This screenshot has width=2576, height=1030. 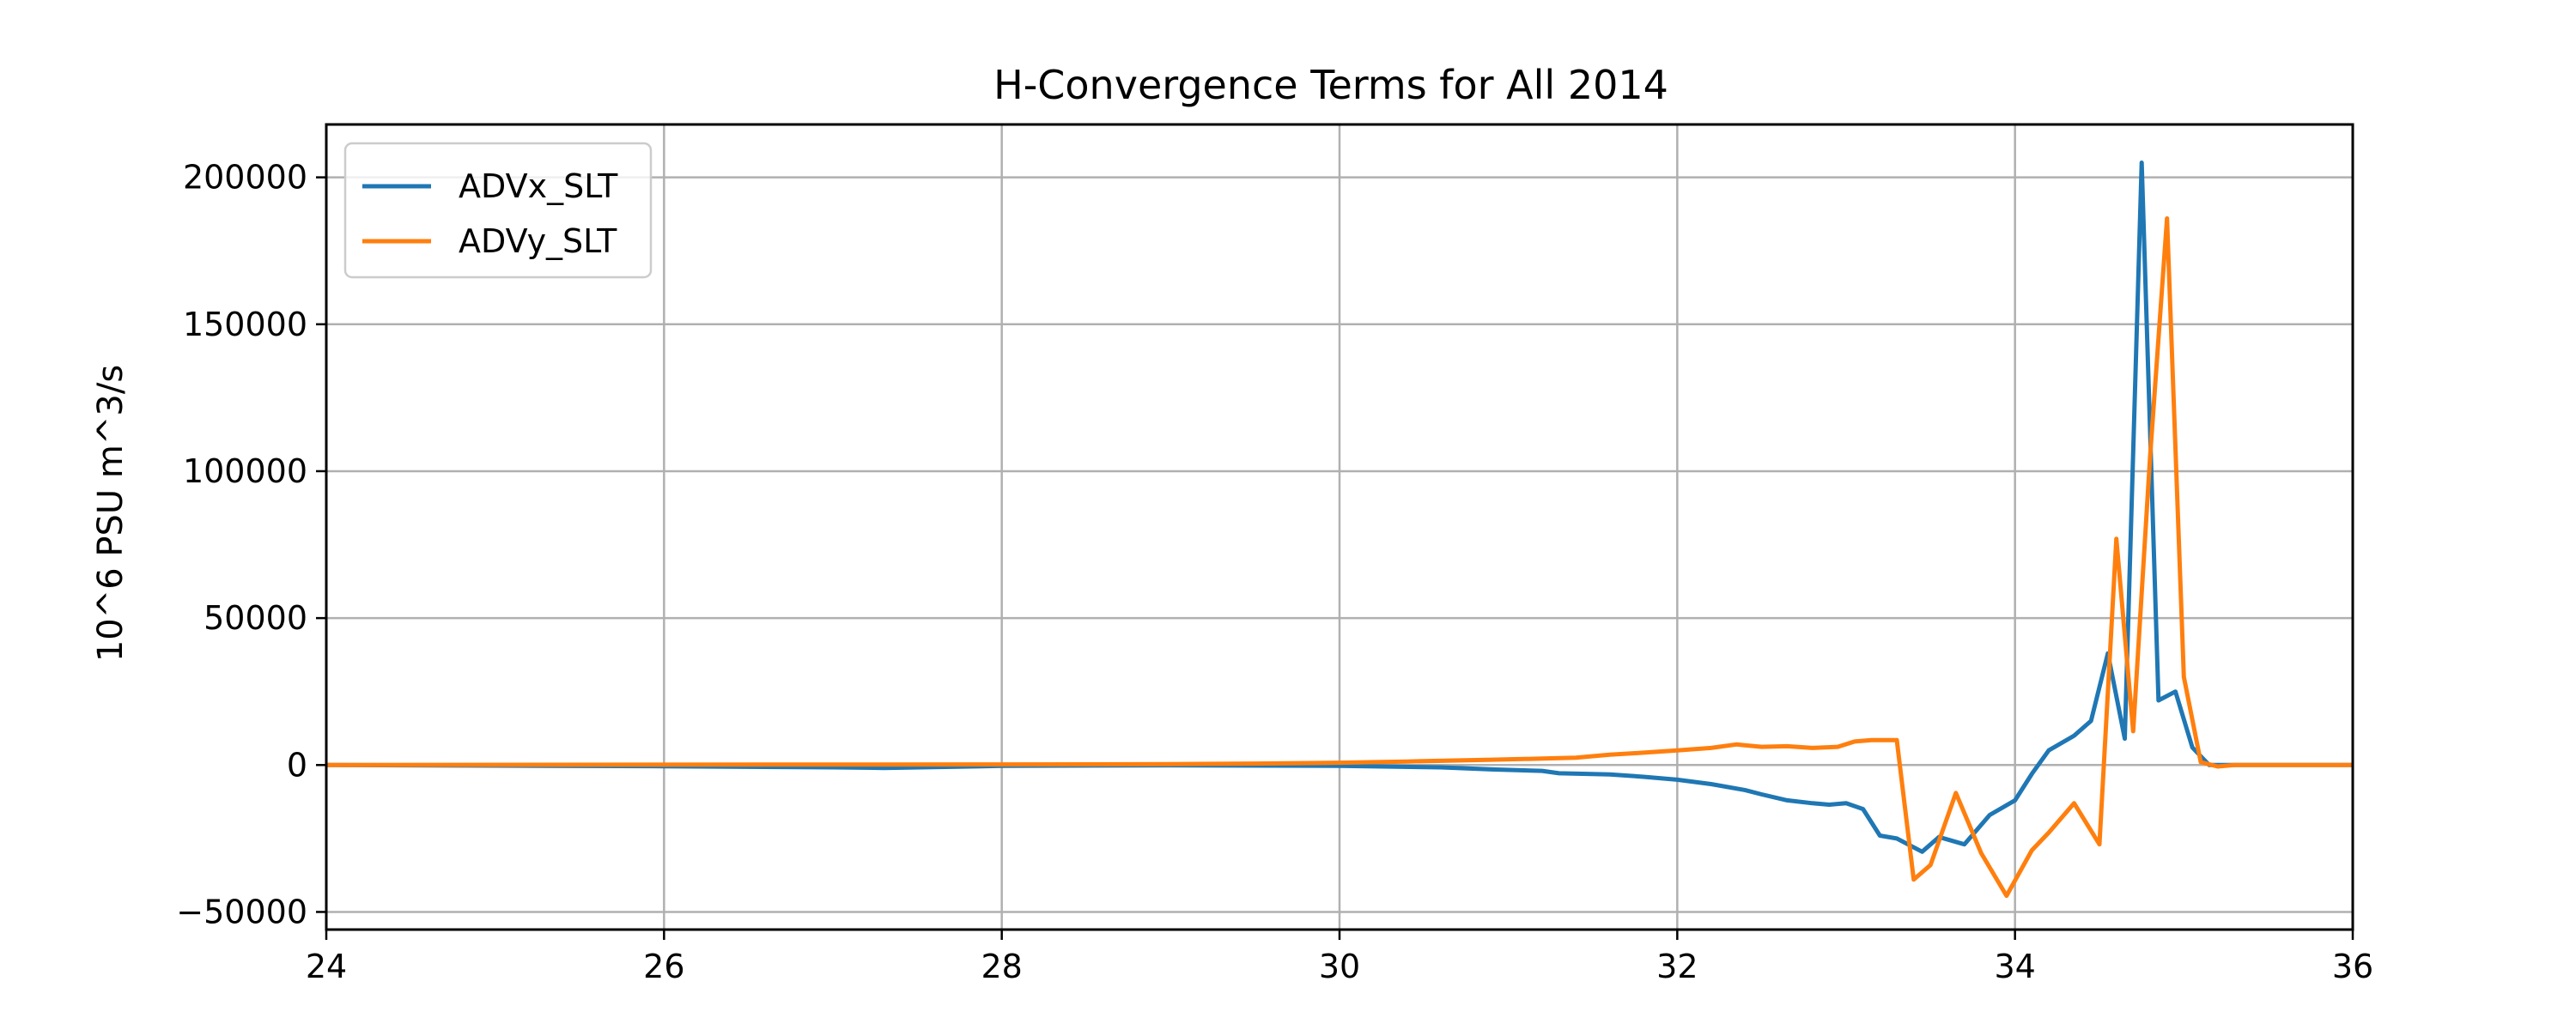 I want to click on y-axis-label: 10^6 PSU m^3/s, so click(x=111, y=513).